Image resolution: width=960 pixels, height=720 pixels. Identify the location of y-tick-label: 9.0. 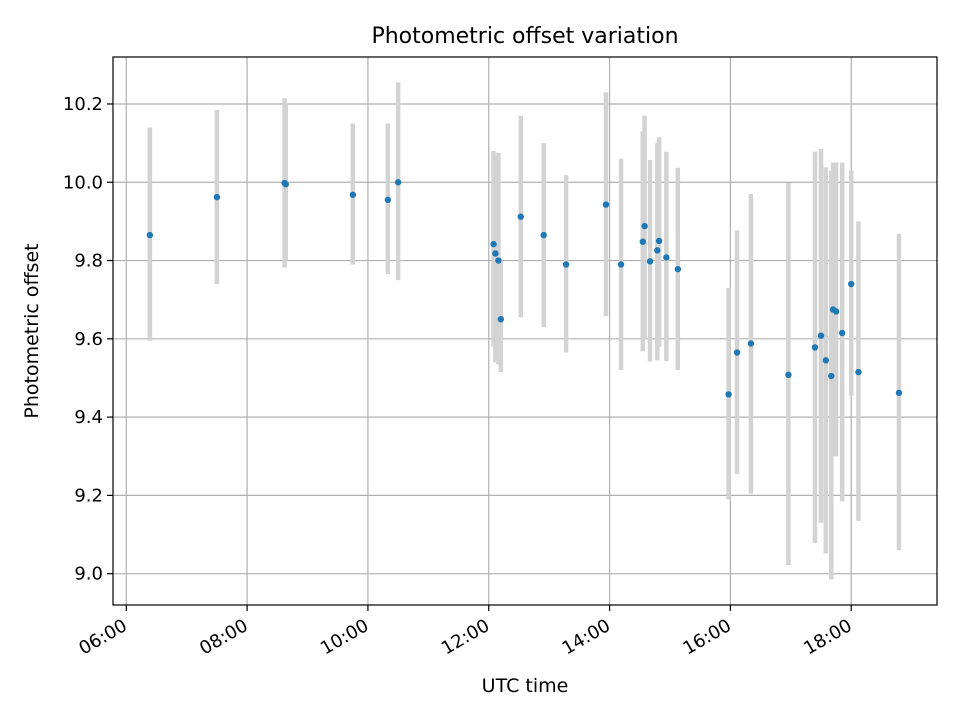
(88, 574).